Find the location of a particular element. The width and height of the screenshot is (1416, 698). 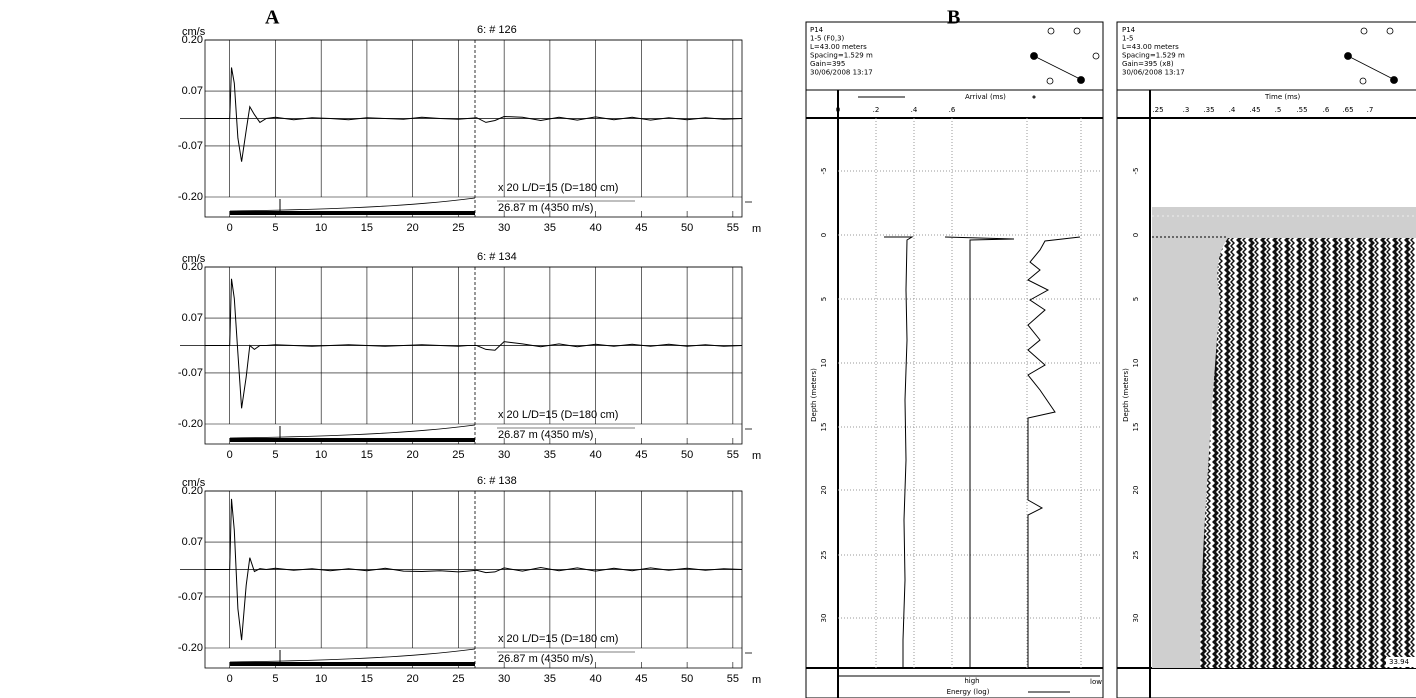

label-bg is located at coordinates (1401, 662).